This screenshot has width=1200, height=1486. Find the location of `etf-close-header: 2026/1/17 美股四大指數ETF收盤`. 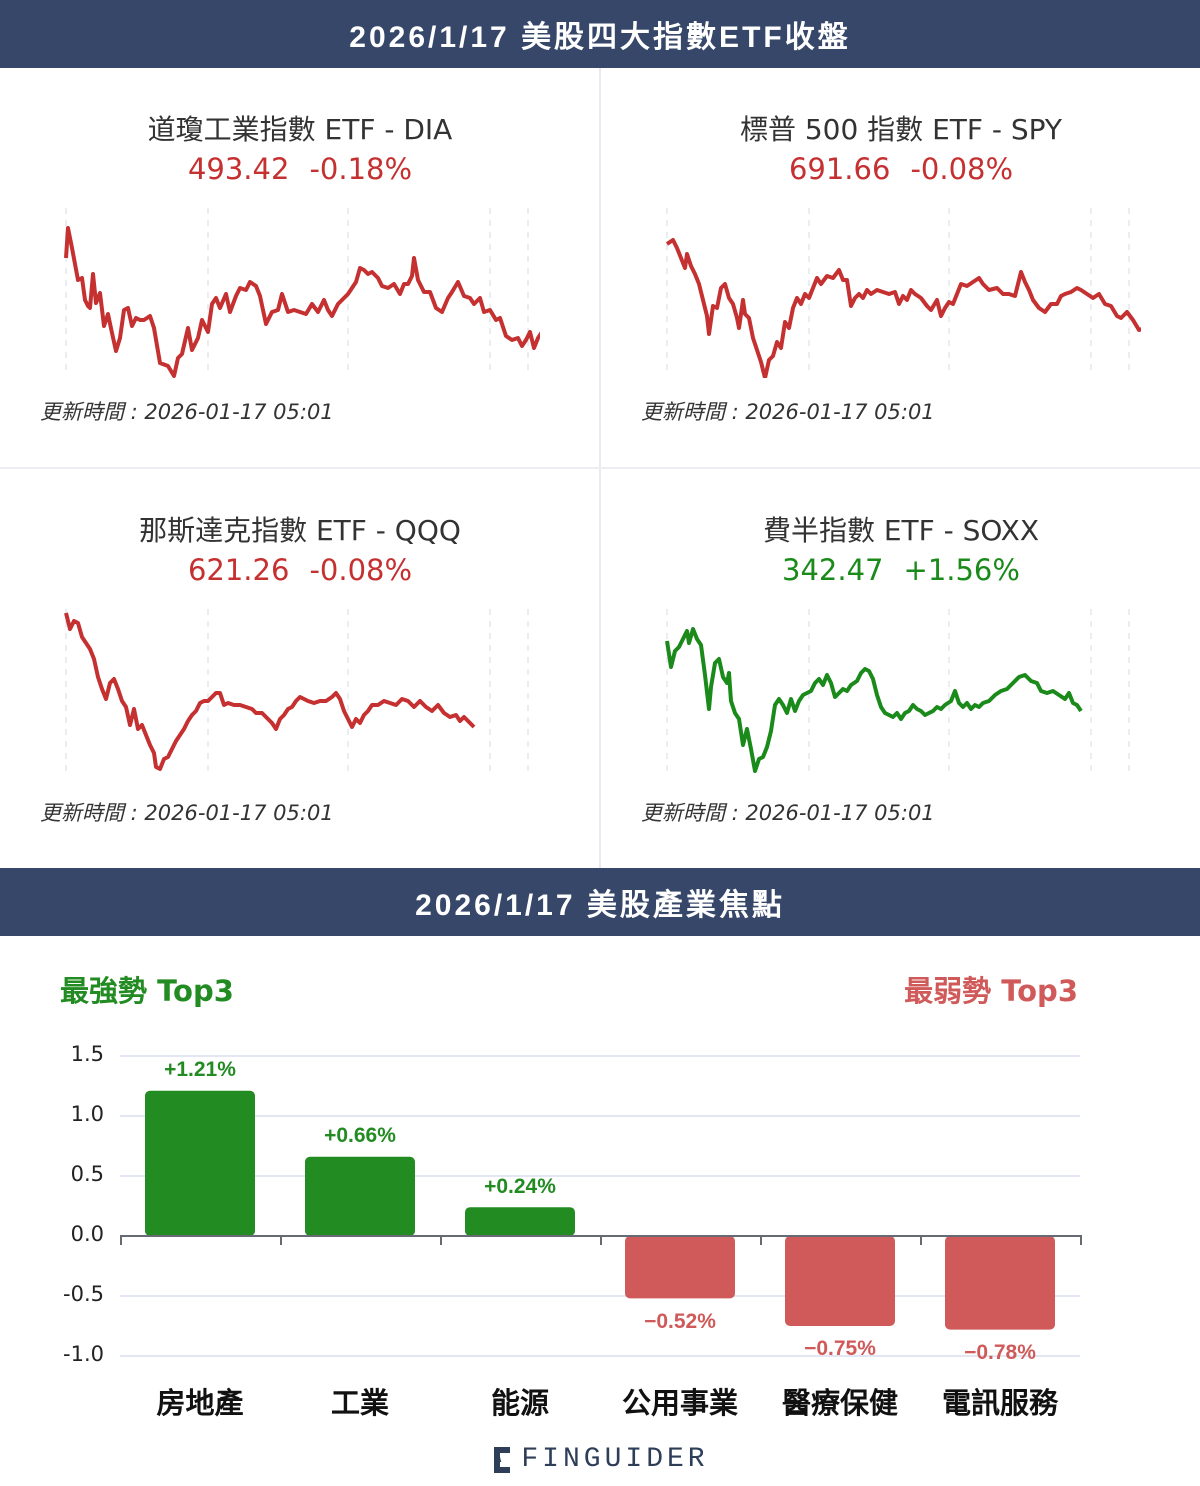

etf-close-header: 2026/1/17 美股四大指數ETF收盤 is located at coordinates (600, 34).